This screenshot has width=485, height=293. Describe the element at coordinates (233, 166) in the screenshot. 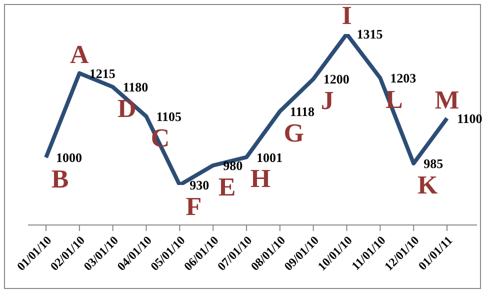

I see `data-label: 980` at that location.